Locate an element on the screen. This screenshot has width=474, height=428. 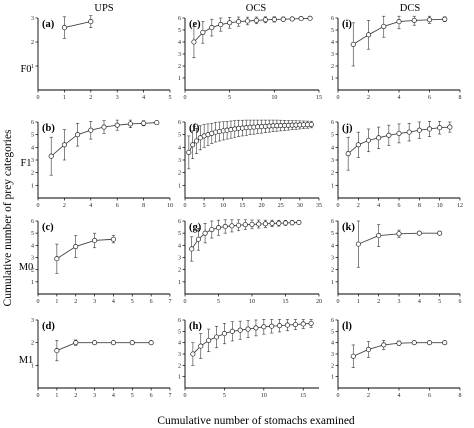
panel-tag-b: (b) is located at coordinates (48, 128).